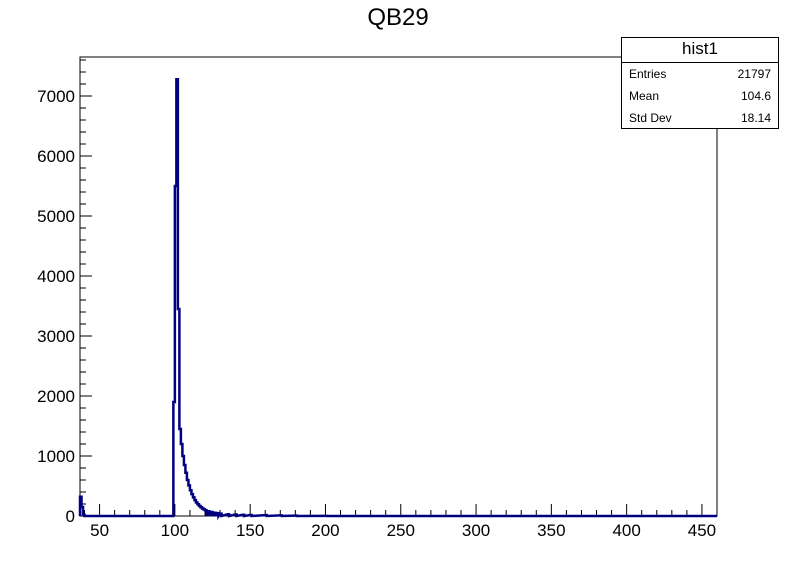 This screenshot has height=572, width=796. Describe the element at coordinates (650, 118) in the screenshot. I see `stats-label-stddev: Std Dev` at that location.